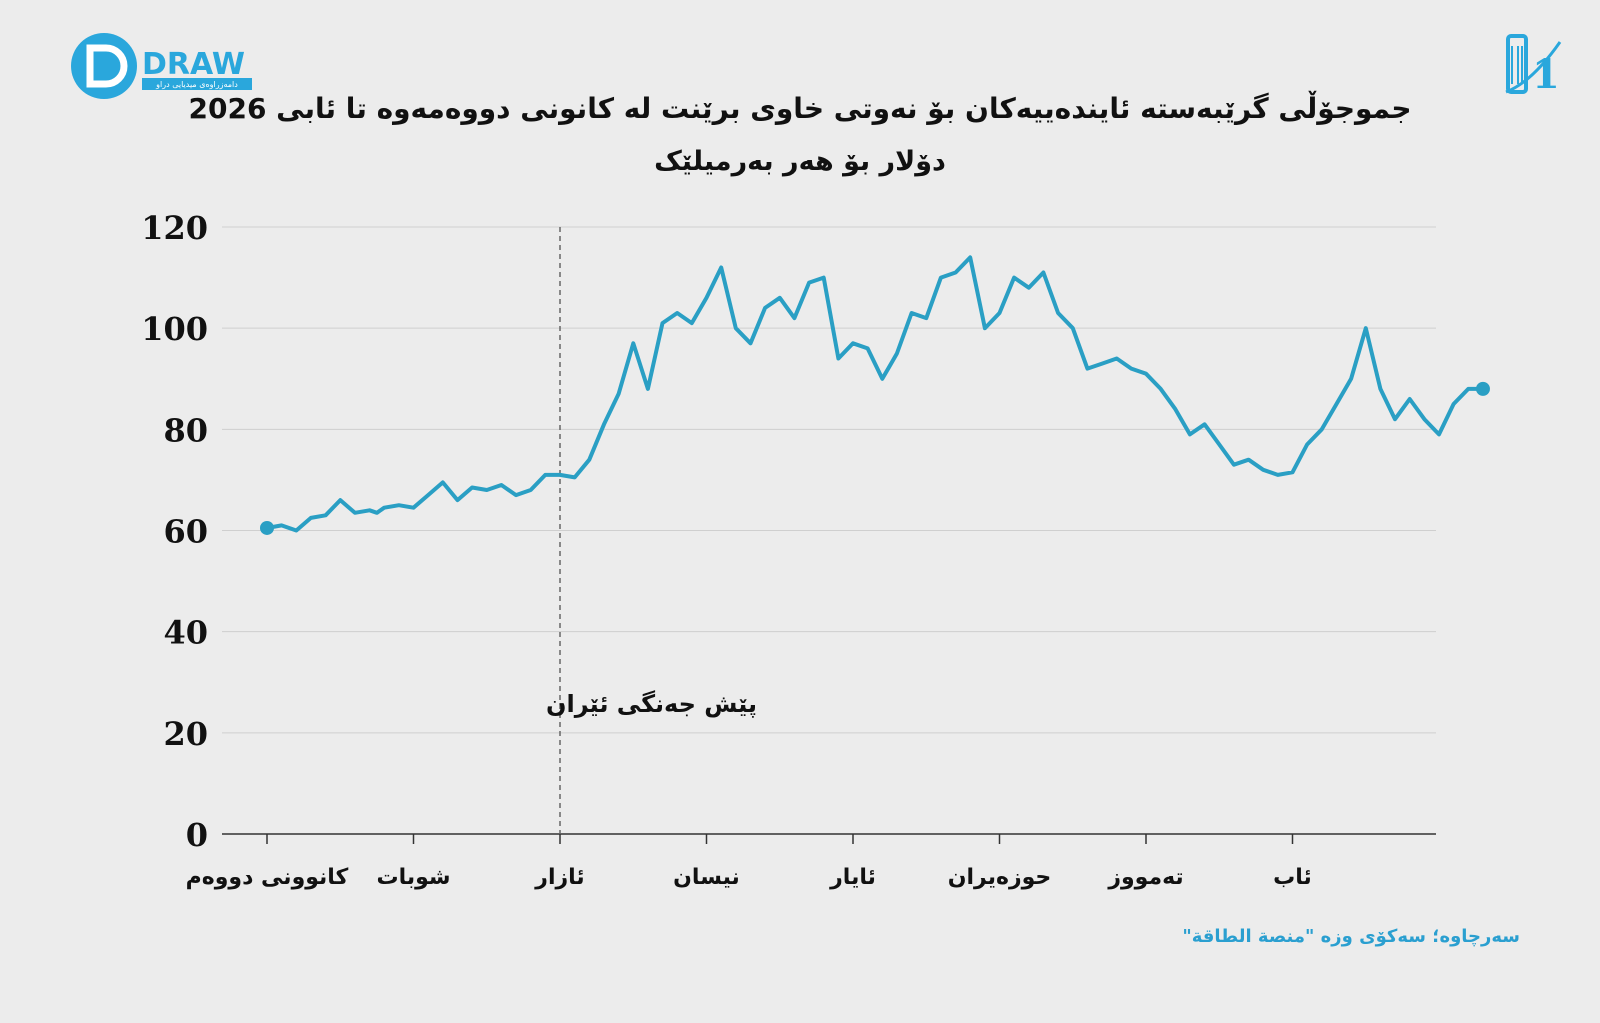 This screenshot has width=1600, height=1023. I want to click on x-tick-label: ئایار, so click(852, 877).